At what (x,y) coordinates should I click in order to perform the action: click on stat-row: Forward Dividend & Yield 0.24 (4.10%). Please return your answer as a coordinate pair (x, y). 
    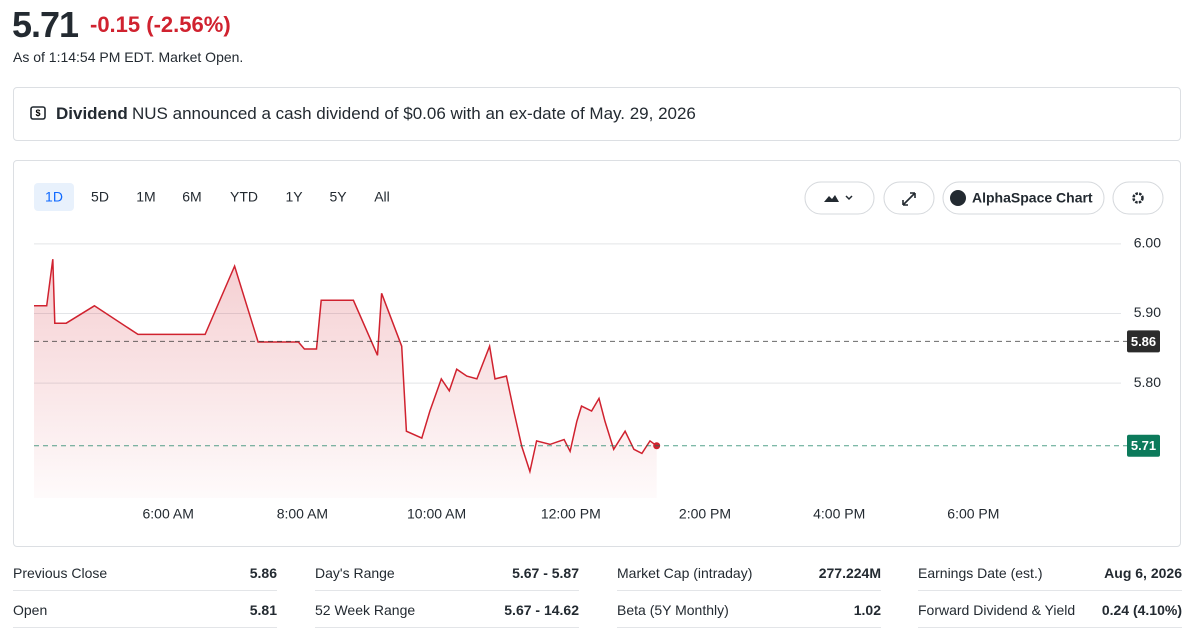
    Looking at the image, I should click on (1050, 613).